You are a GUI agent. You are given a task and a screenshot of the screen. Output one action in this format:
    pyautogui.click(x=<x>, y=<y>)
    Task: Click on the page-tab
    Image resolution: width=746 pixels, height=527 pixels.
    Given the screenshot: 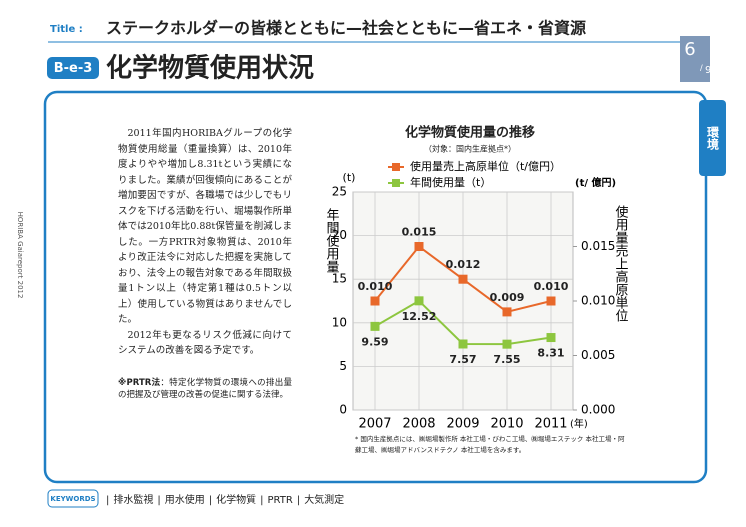 What is the action you would take?
    pyautogui.click(x=695, y=59)
    